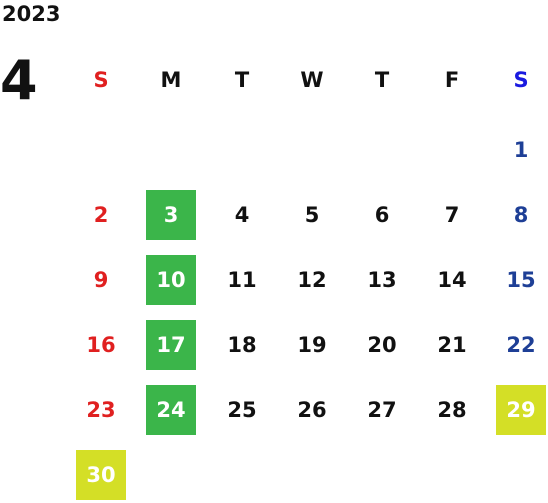 This screenshot has width=548, height=503. Describe the element at coordinates (171, 80) in the screenshot. I see `weekday-header: M` at that location.